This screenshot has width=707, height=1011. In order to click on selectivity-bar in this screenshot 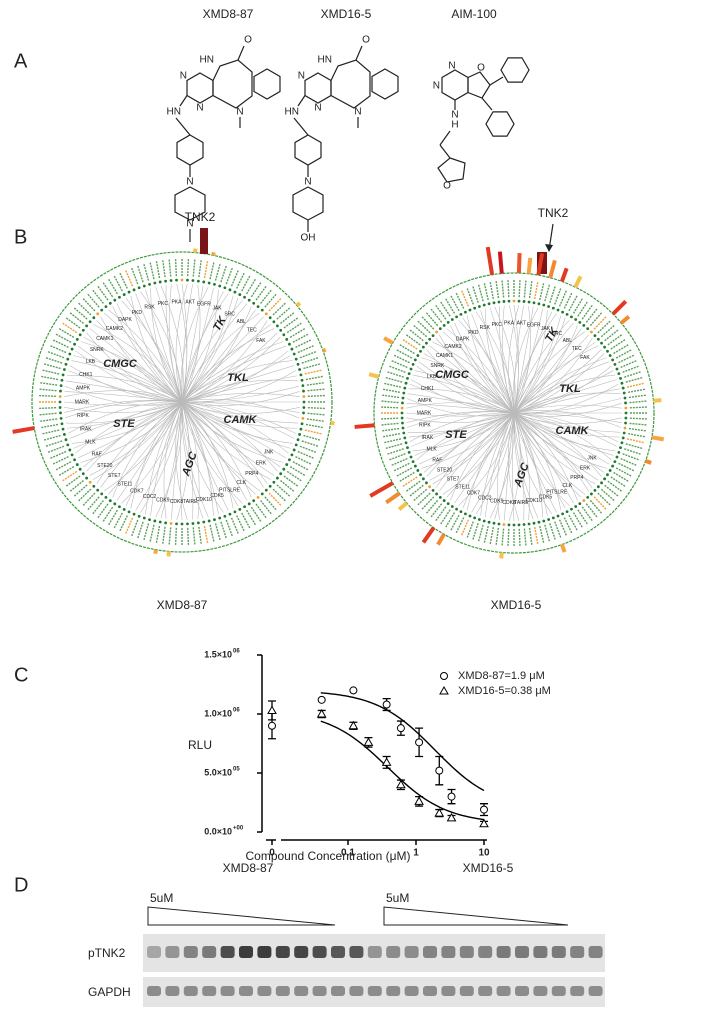, I will do `click(428, 535)`.